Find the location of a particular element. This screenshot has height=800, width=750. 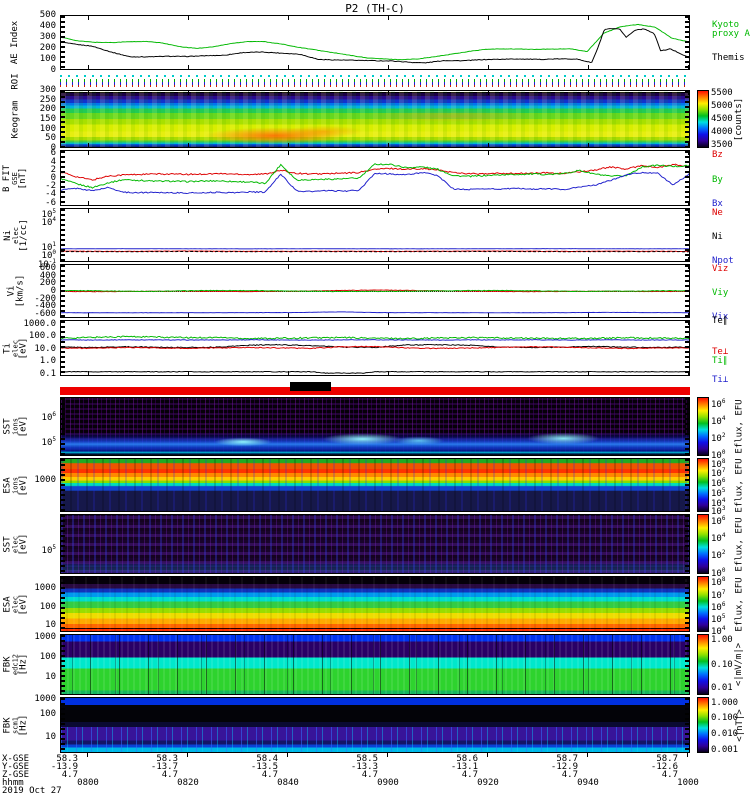

colorbar-tick-label: 10⁸ is located at coordinates (718, 582).